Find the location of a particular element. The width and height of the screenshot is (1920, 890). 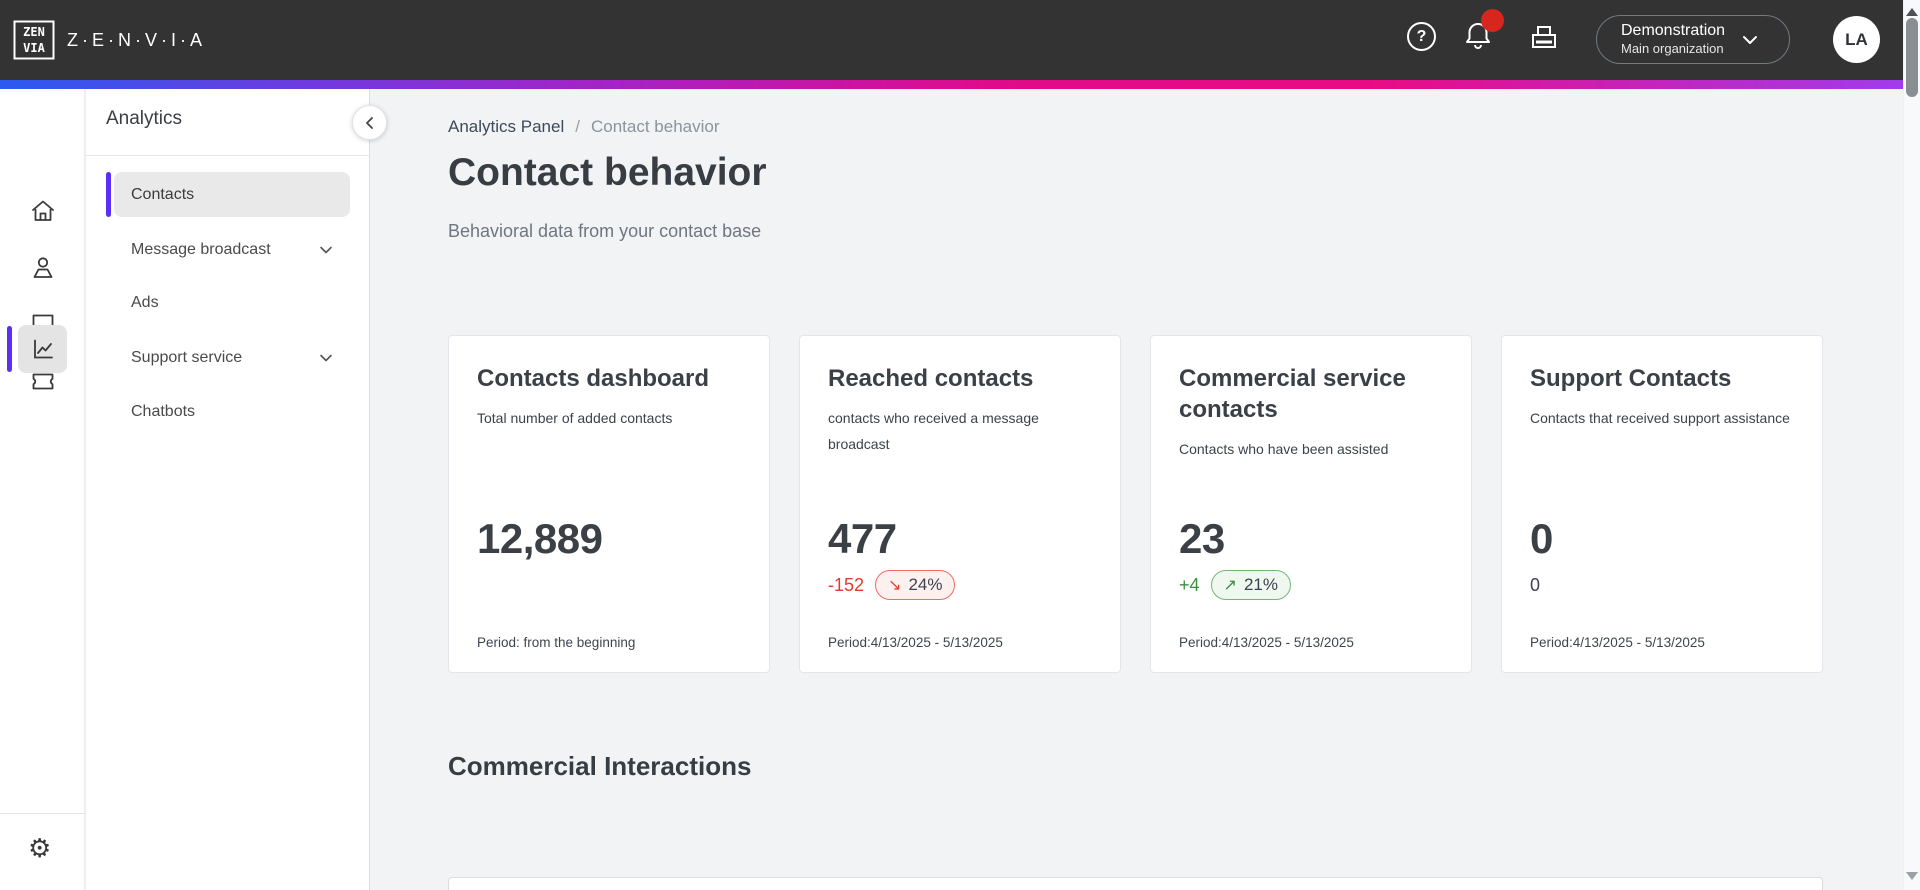

organization-type: Main organization is located at coordinates (1672, 49).